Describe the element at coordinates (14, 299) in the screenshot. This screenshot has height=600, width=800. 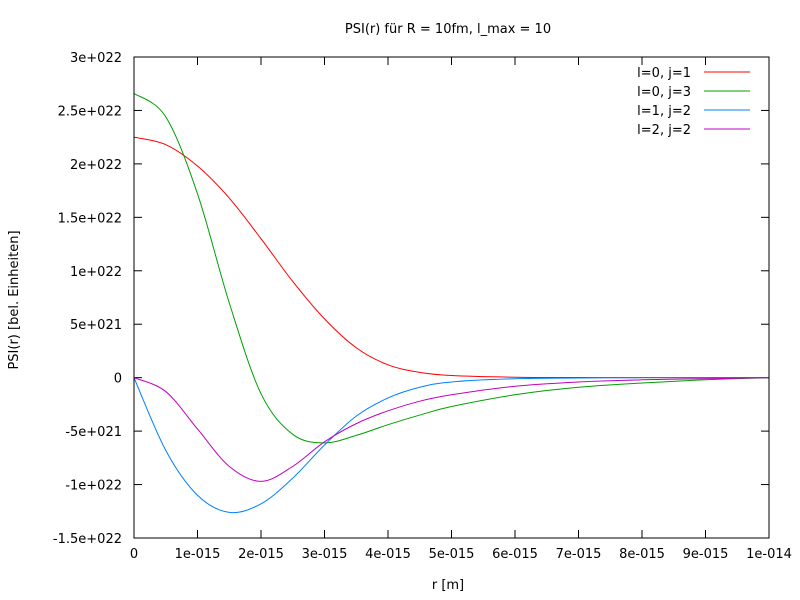
I see `y-axis-label: PSI(r) [bel. Einheiten]` at that location.